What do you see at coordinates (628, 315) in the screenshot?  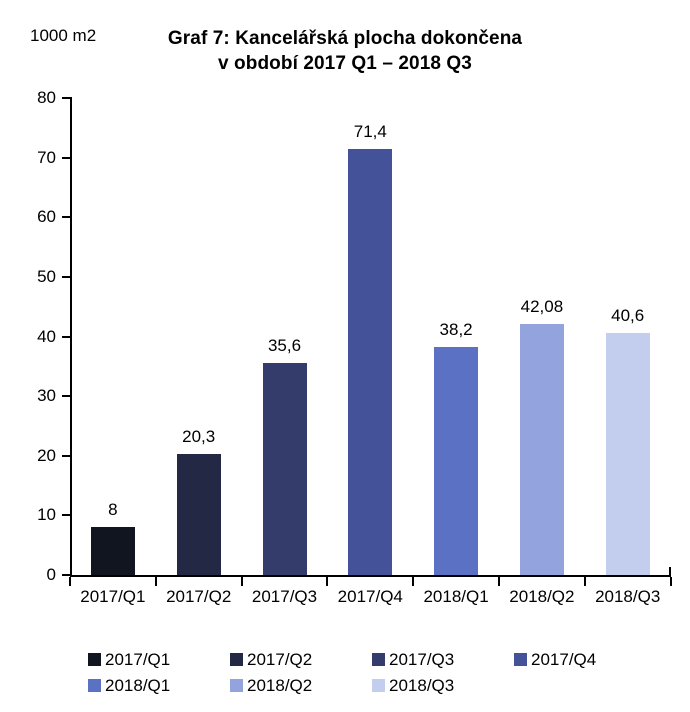 I see `bar-value-label: 40,6` at bounding box center [628, 315].